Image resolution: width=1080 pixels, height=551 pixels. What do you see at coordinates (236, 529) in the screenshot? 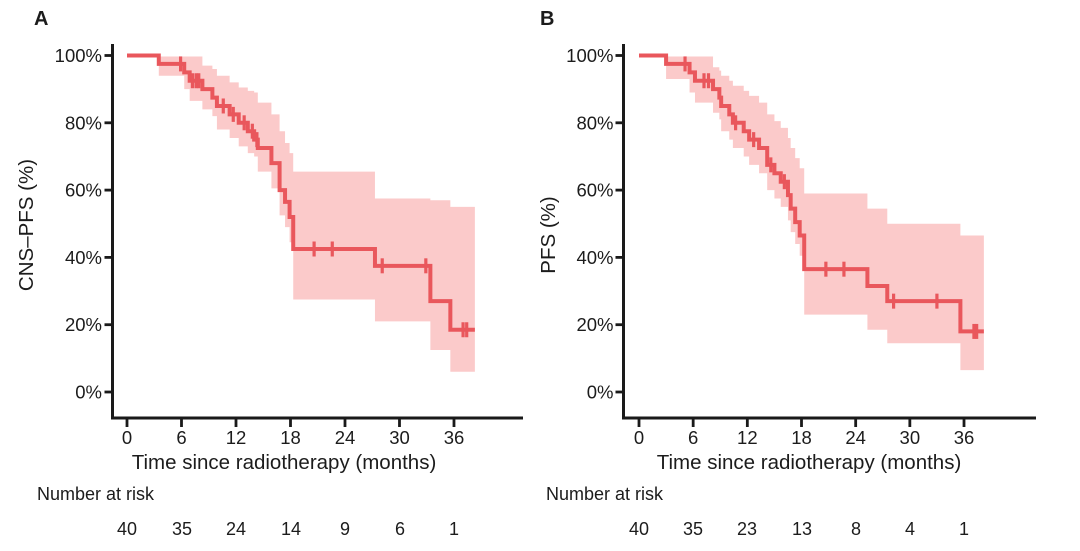
I see `risk-count: 24` at bounding box center [236, 529].